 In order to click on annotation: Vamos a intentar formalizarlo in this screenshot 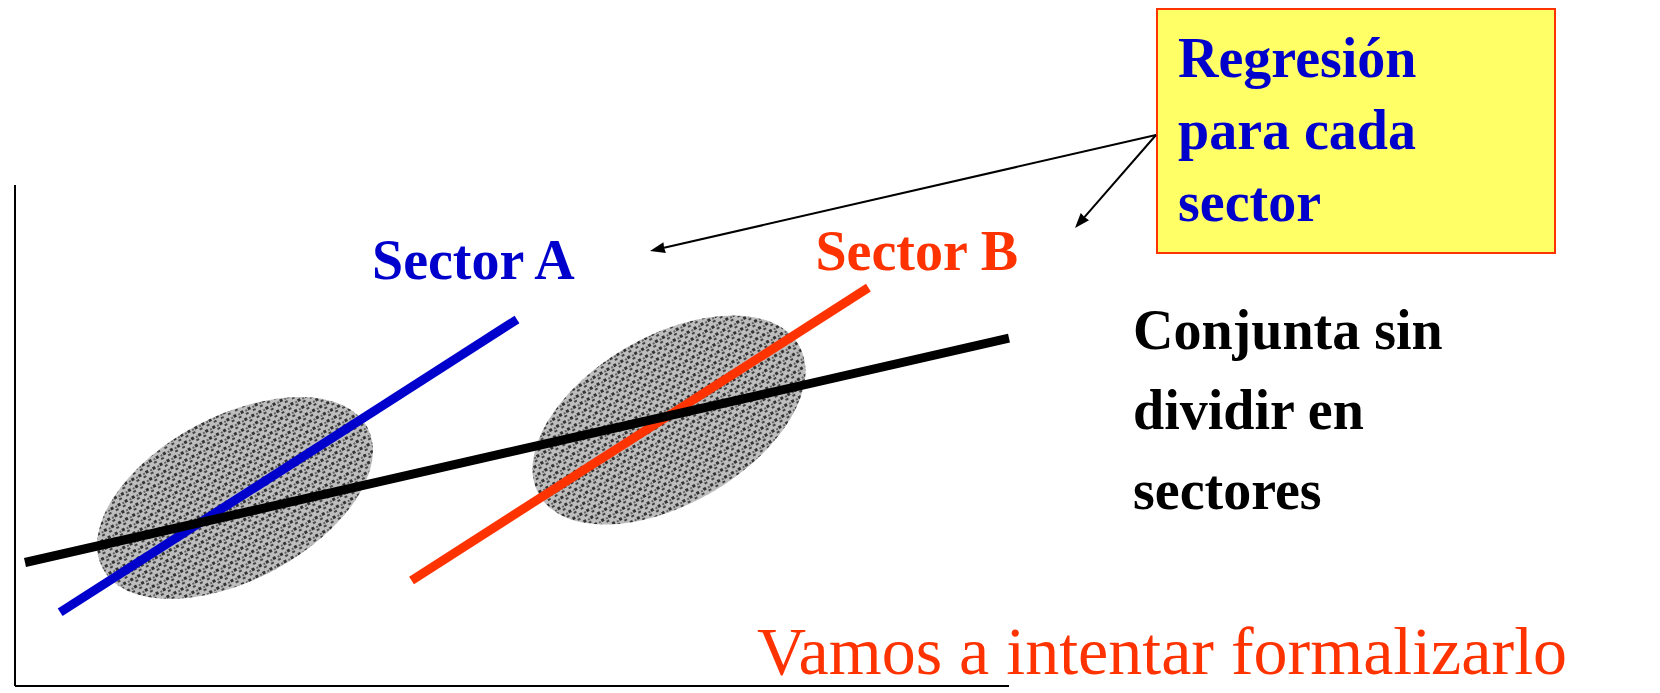, I will do `click(1162, 651)`.